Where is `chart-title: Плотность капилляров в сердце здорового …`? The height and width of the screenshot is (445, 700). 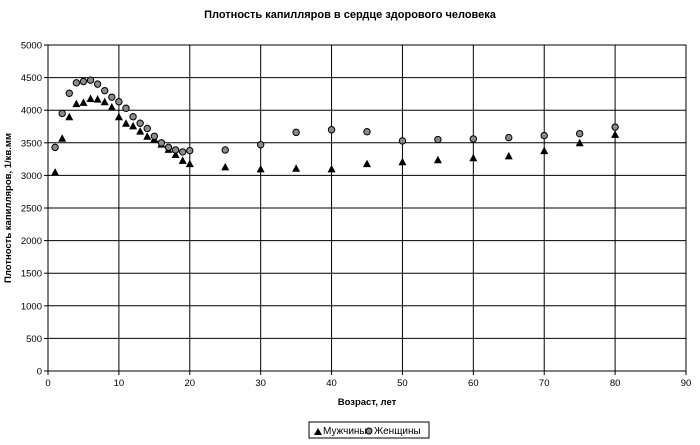
chart-title: Плотность капилляров в сердце здорового … is located at coordinates (350, 15).